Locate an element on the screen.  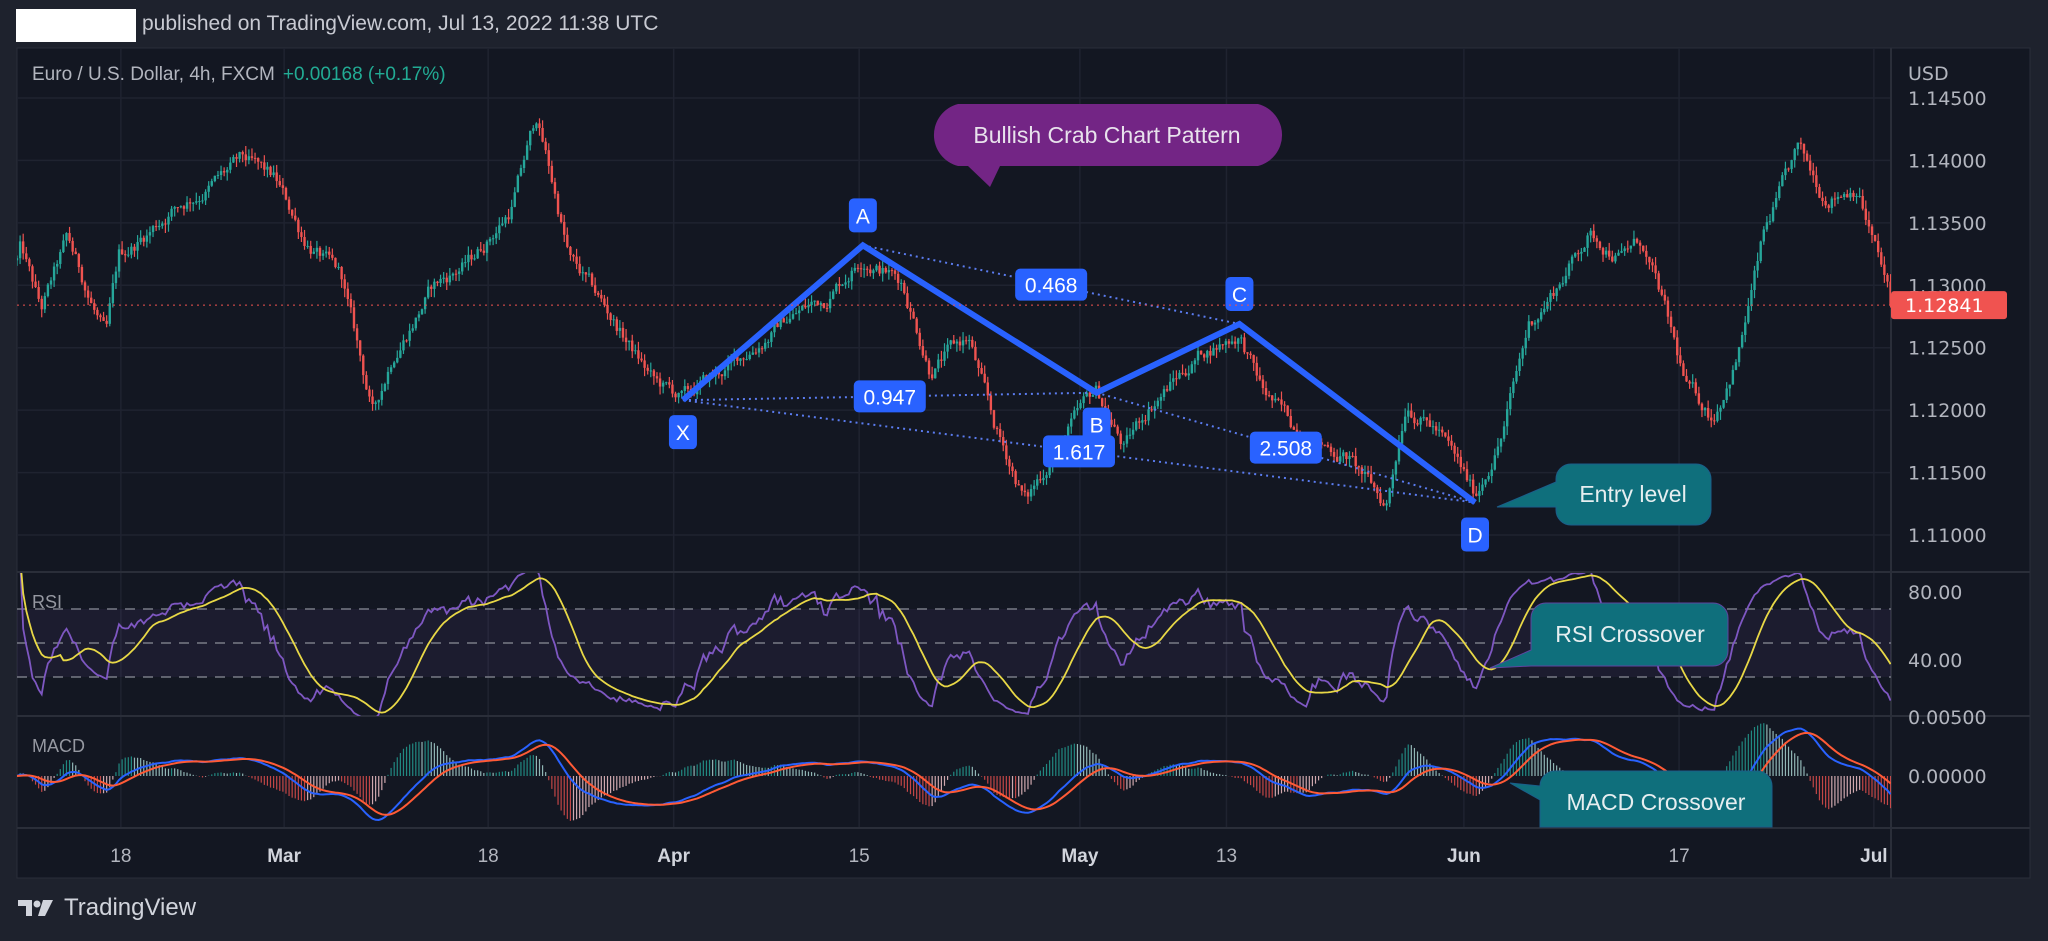
last-price-tag is located at coordinates (1949, 305).